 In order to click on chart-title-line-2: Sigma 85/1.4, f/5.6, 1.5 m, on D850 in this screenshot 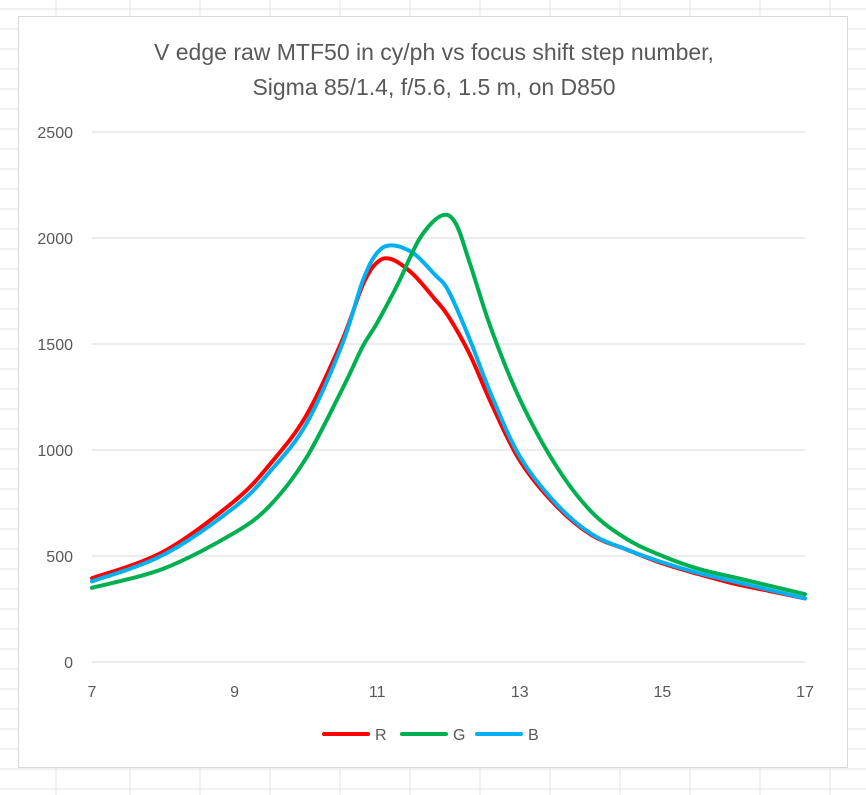, I will do `click(434, 87)`.